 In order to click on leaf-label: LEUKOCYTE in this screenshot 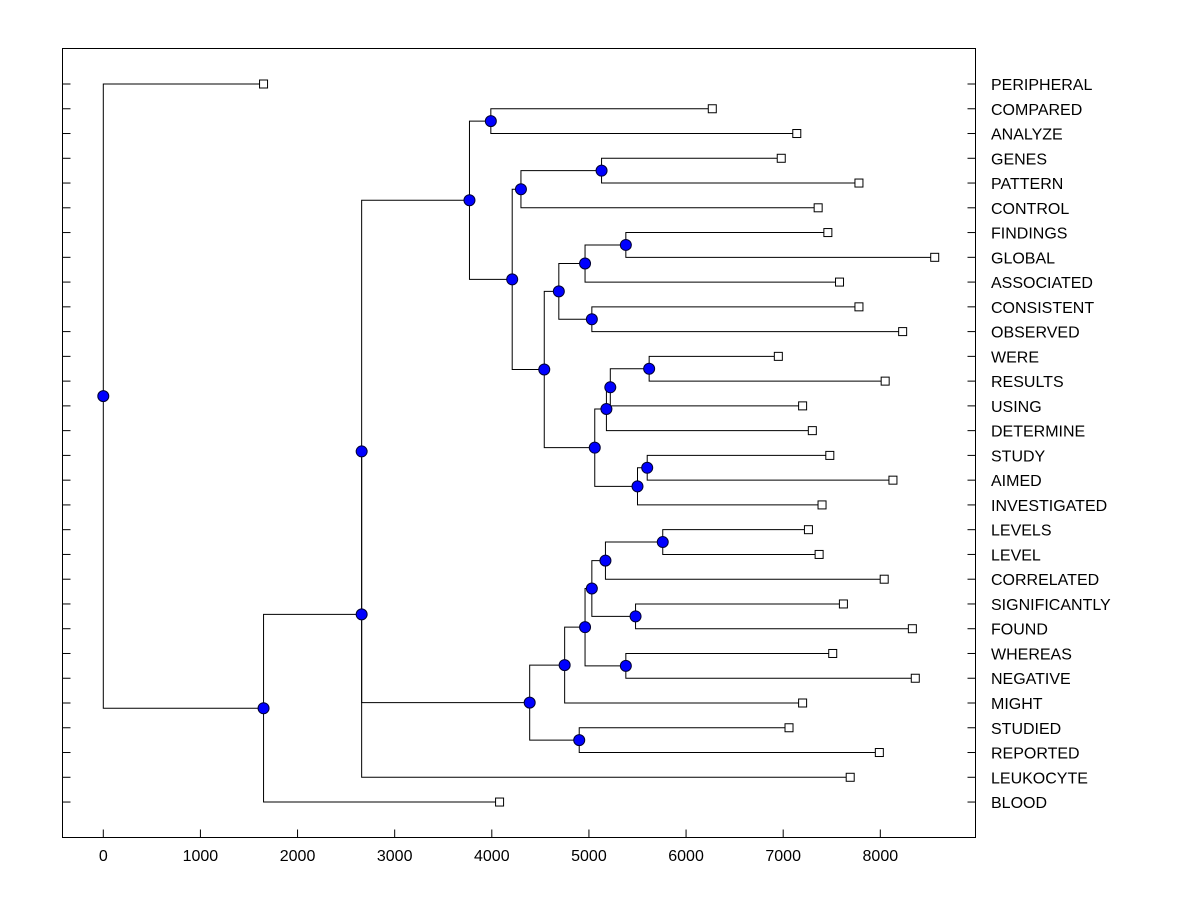, I will do `click(1039, 778)`.